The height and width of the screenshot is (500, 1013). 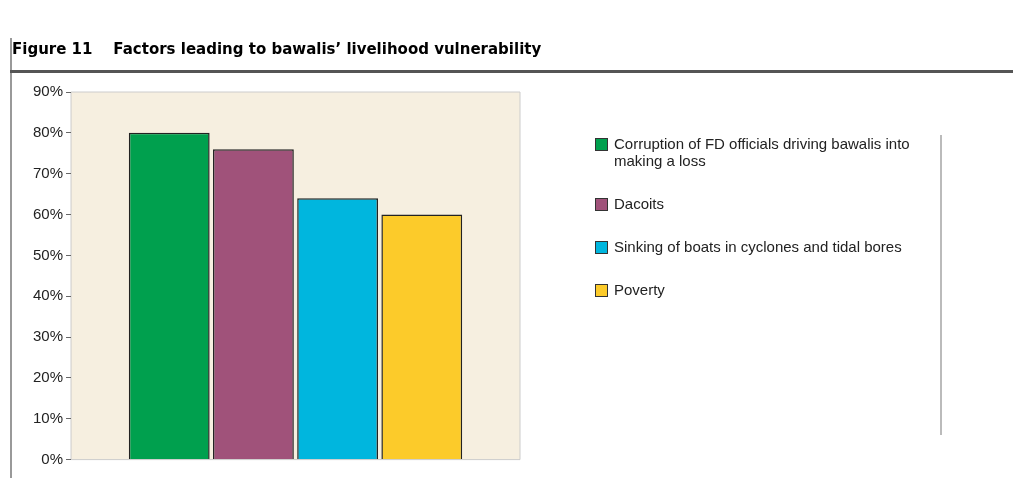 I want to click on legend-label: Sinking of boats in cyclones and tidal bores, so click(x=758, y=246).